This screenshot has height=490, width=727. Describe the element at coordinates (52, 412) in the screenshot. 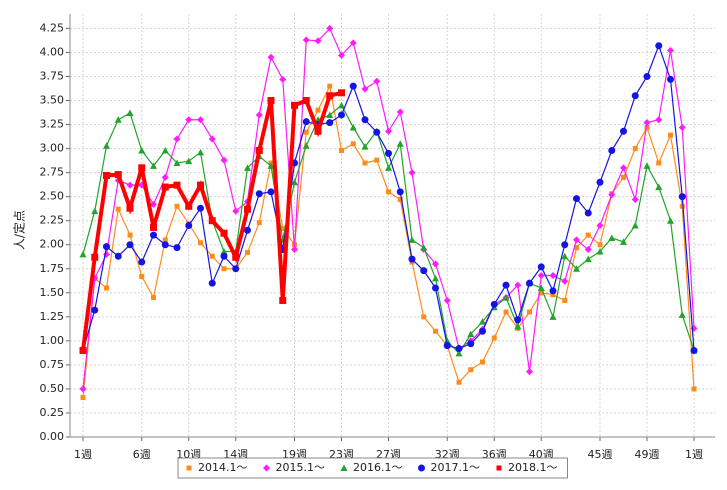

I see `y-tick-label: 0.25` at that location.